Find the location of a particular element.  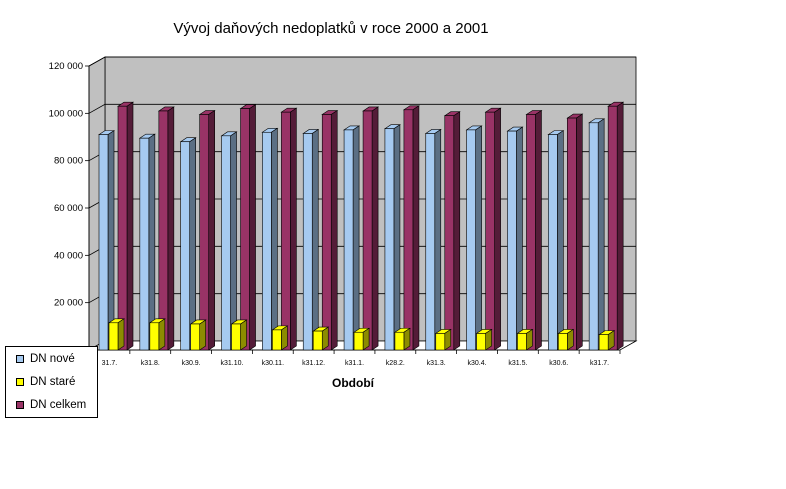

x-tick-label: 31.7. is located at coordinates (110, 363).